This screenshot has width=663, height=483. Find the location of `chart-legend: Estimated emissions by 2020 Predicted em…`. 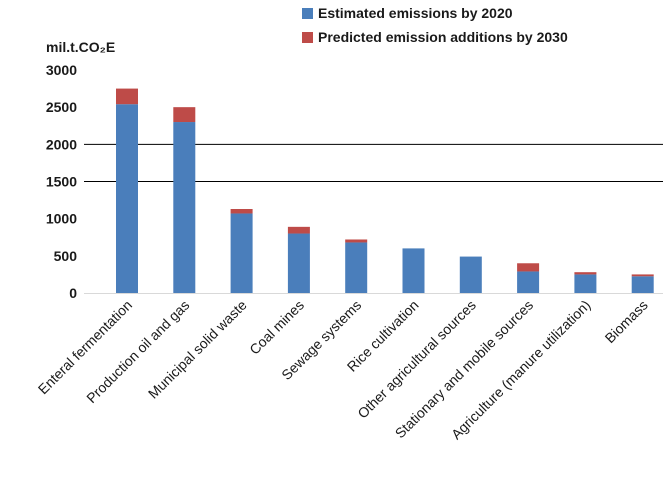

chart-legend: Estimated emissions by 2020 Predicted em… is located at coordinates (435, 25).